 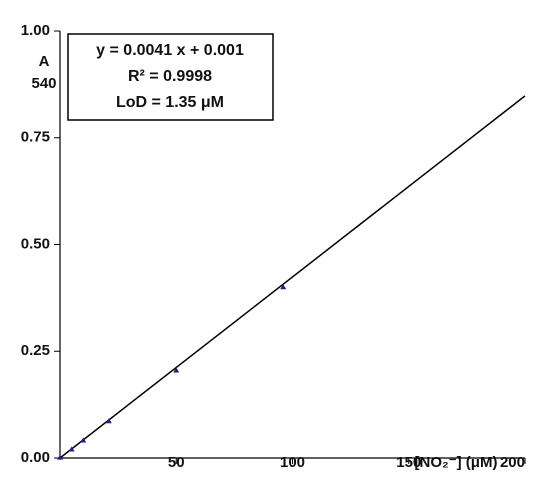 I want to click on y-tick-label: 0.50, so click(x=35, y=243).